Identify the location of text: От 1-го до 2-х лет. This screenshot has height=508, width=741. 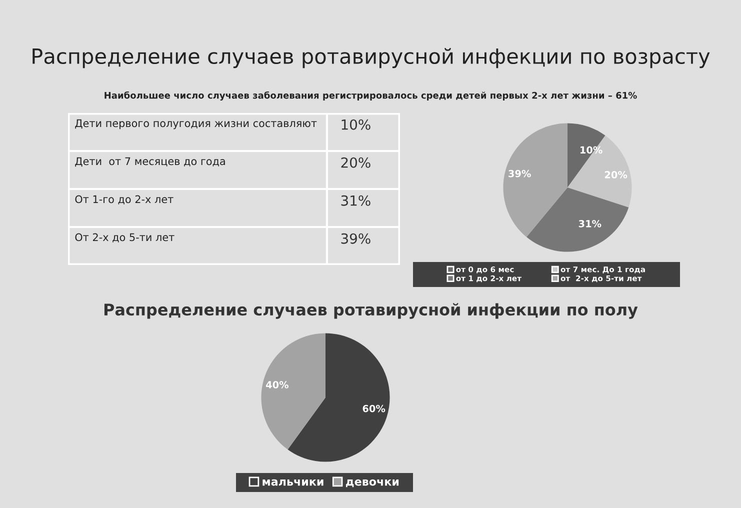
(124, 199).